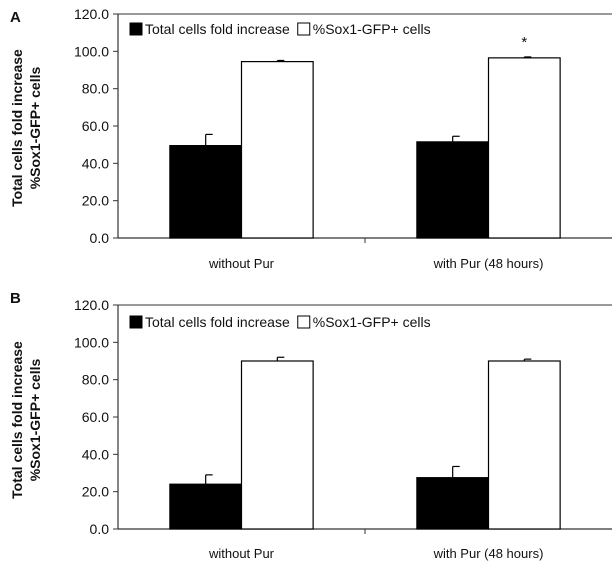  What do you see at coordinates (524, 42) in the screenshot?
I see `significance-marker: *` at bounding box center [524, 42].